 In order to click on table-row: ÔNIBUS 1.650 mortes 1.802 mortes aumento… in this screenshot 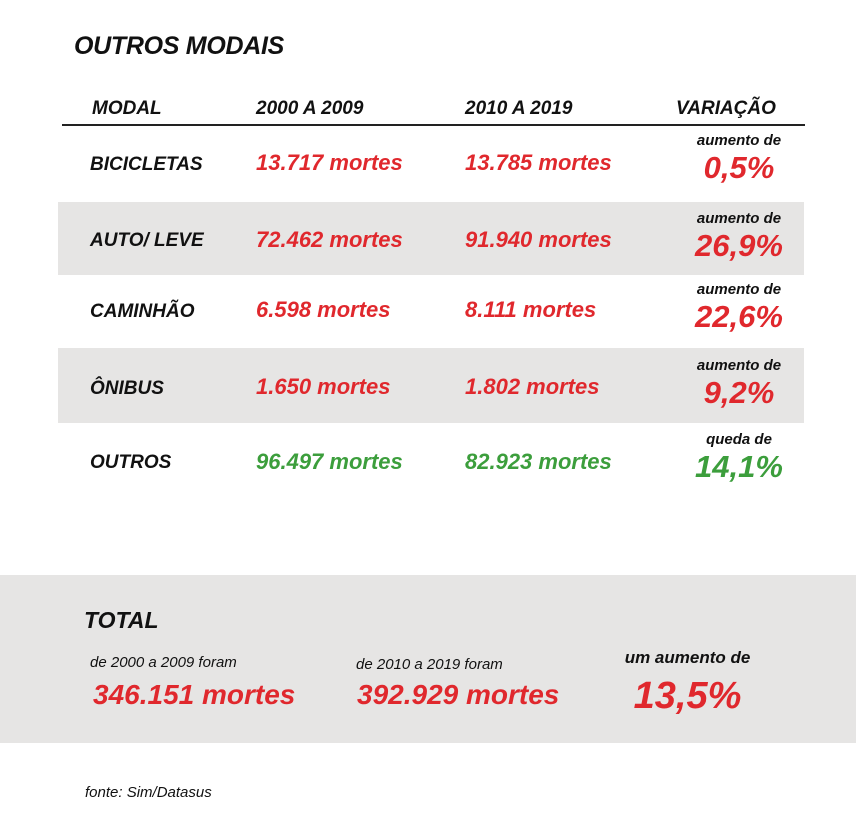, I will do `click(431, 385)`.